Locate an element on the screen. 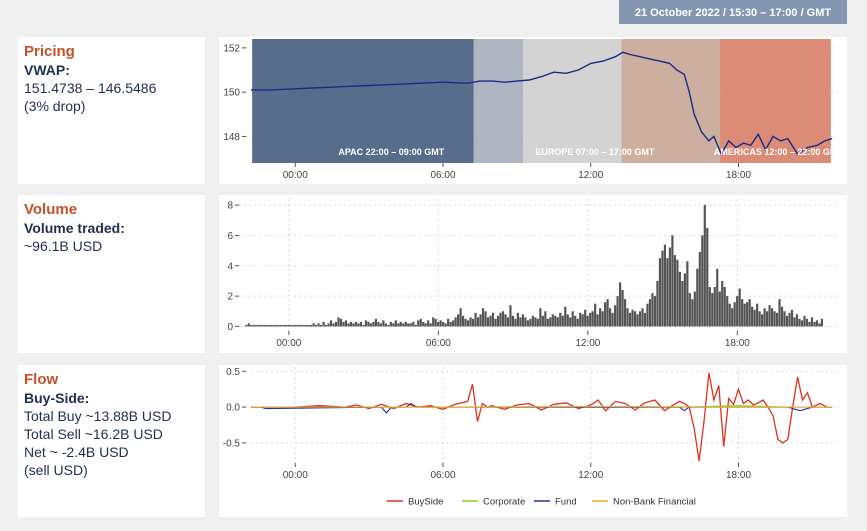 This screenshot has width=867, height=531. x-tick-label: 06:00 is located at coordinates (442, 175).